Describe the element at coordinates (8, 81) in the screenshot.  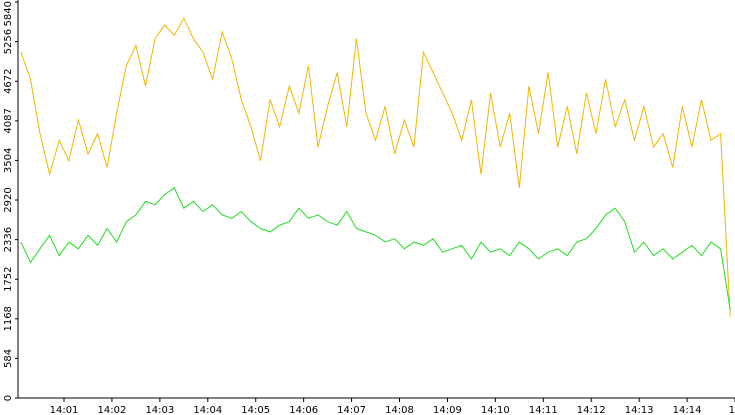
I see `y-tick-label: 4672` at that location.